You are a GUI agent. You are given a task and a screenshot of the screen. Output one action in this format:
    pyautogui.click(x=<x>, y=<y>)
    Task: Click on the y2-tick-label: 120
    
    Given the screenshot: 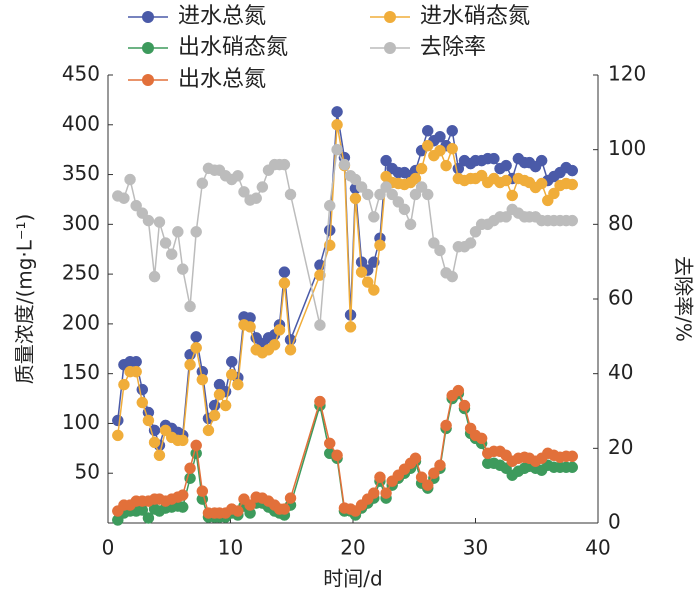 What is the action you would take?
    pyautogui.click(x=627, y=74)
    